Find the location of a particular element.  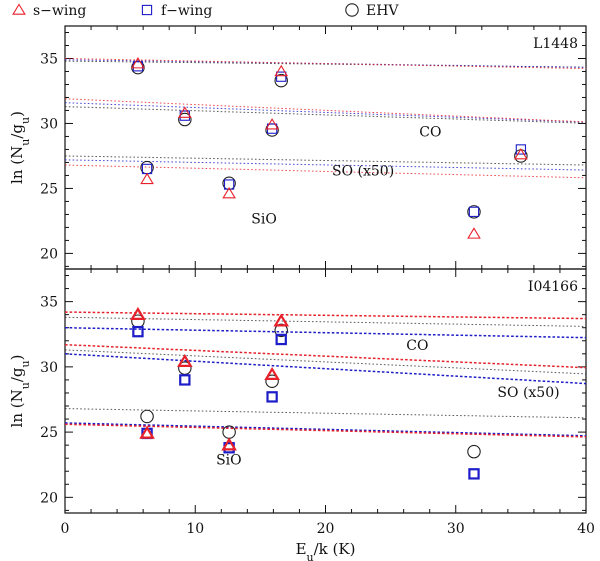

x-tick-label: 0 is located at coordinates (65, 529).